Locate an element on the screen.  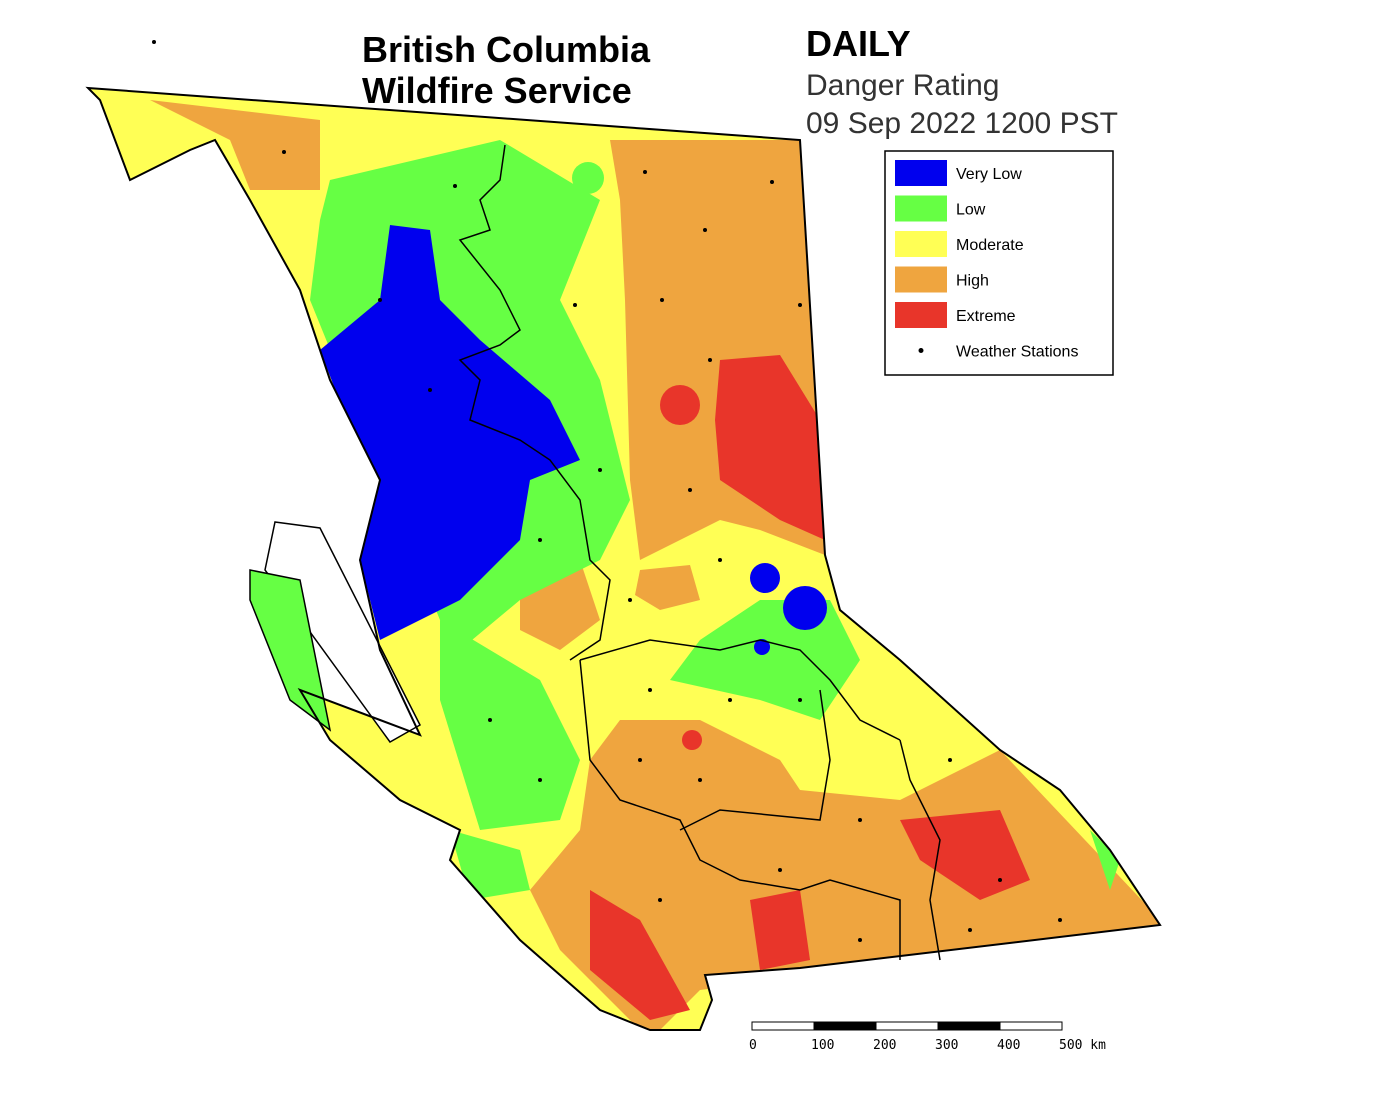
scale-label: 300 is located at coordinates (946, 1045).